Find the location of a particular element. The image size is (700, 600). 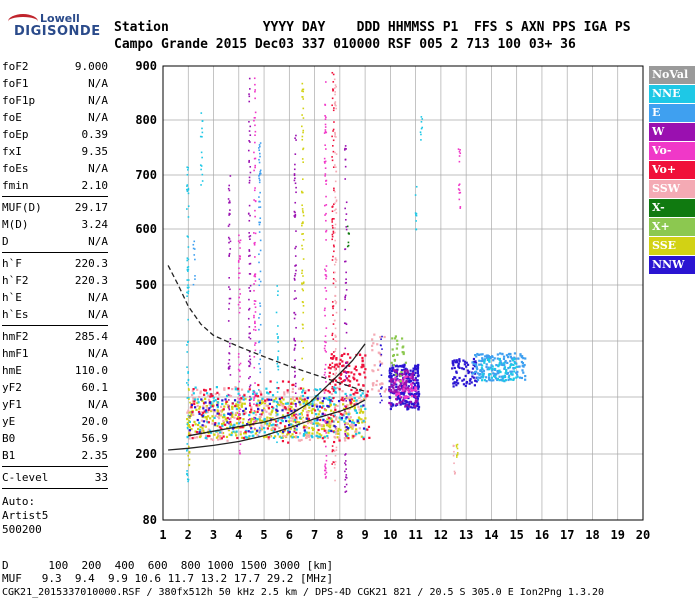

param-value: 9.35 is located at coordinates (95, 151).